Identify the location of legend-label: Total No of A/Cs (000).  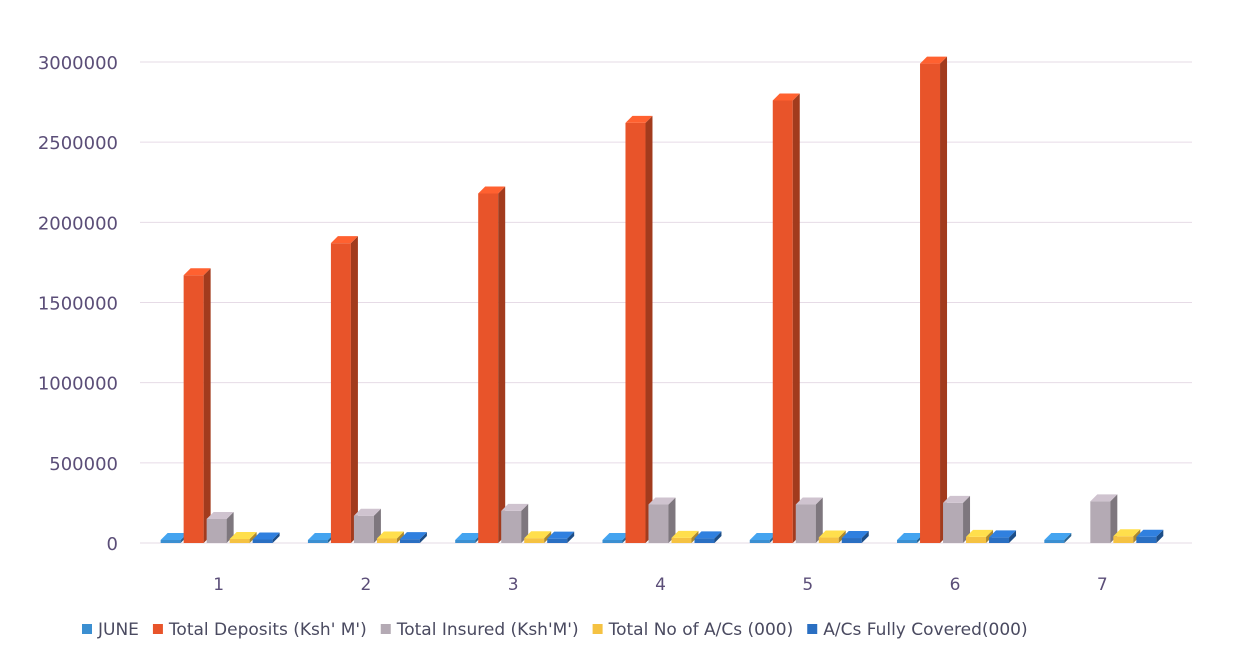
(701, 630).